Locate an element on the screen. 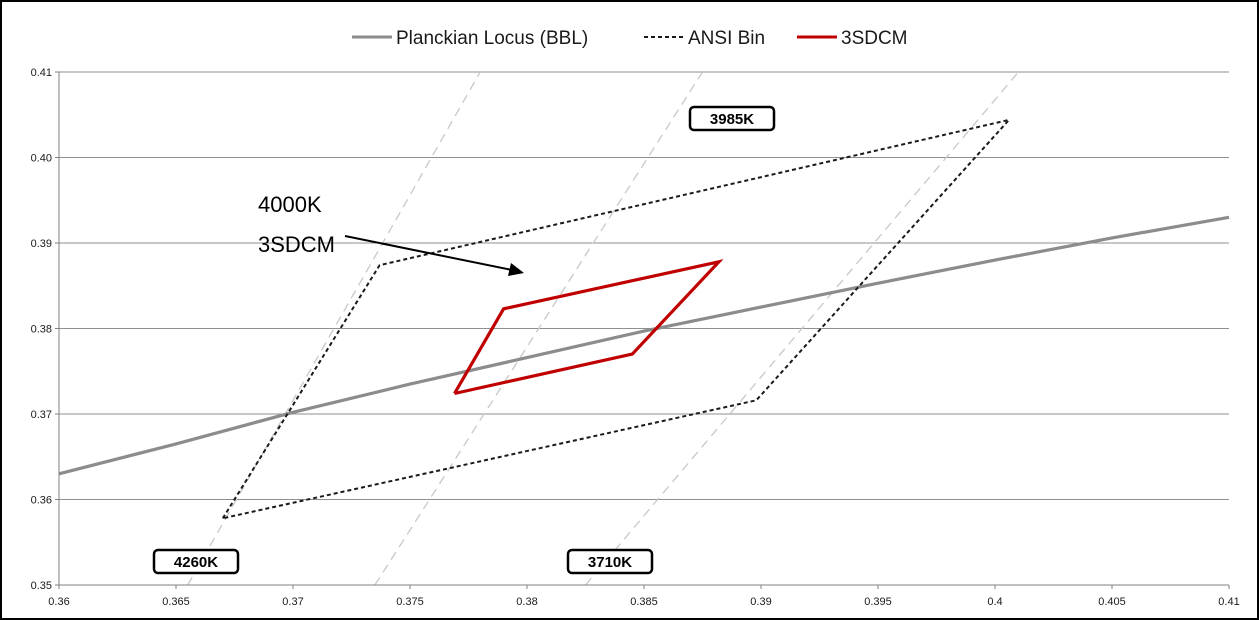 Image resolution: width=1259 pixels, height=620 pixels. y-tick-label: 0.37 is located at coordinates (41, 415).